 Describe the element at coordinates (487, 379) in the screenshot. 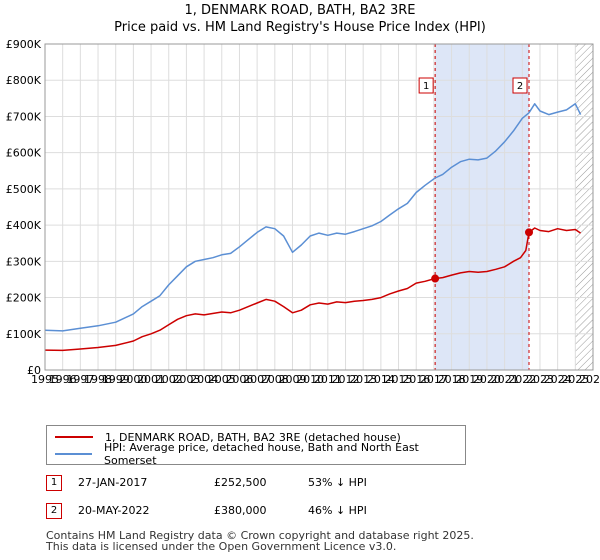

I see `x-tick-label: 2020` at that location.